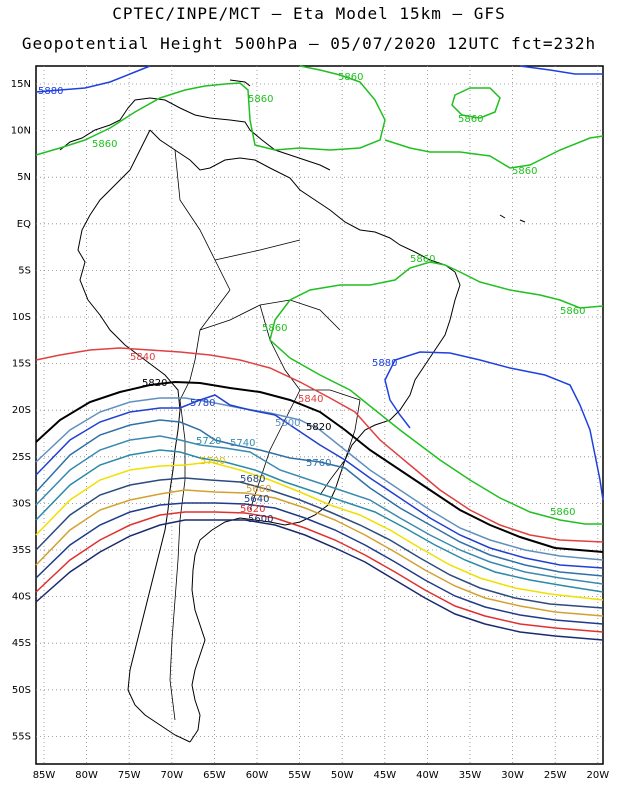  I want to click on lat-tick-label: 15S, so click(21, 364).